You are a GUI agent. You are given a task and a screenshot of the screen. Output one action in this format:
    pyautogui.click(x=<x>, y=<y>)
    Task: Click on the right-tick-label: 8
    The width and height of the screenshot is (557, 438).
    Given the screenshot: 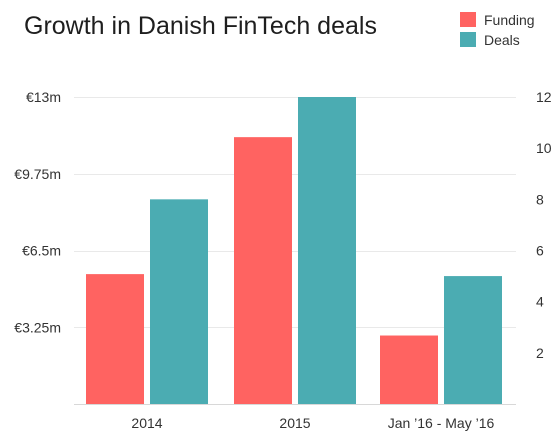 What is the action you would take?
    pyautogui.click(x=540, y=199)
    